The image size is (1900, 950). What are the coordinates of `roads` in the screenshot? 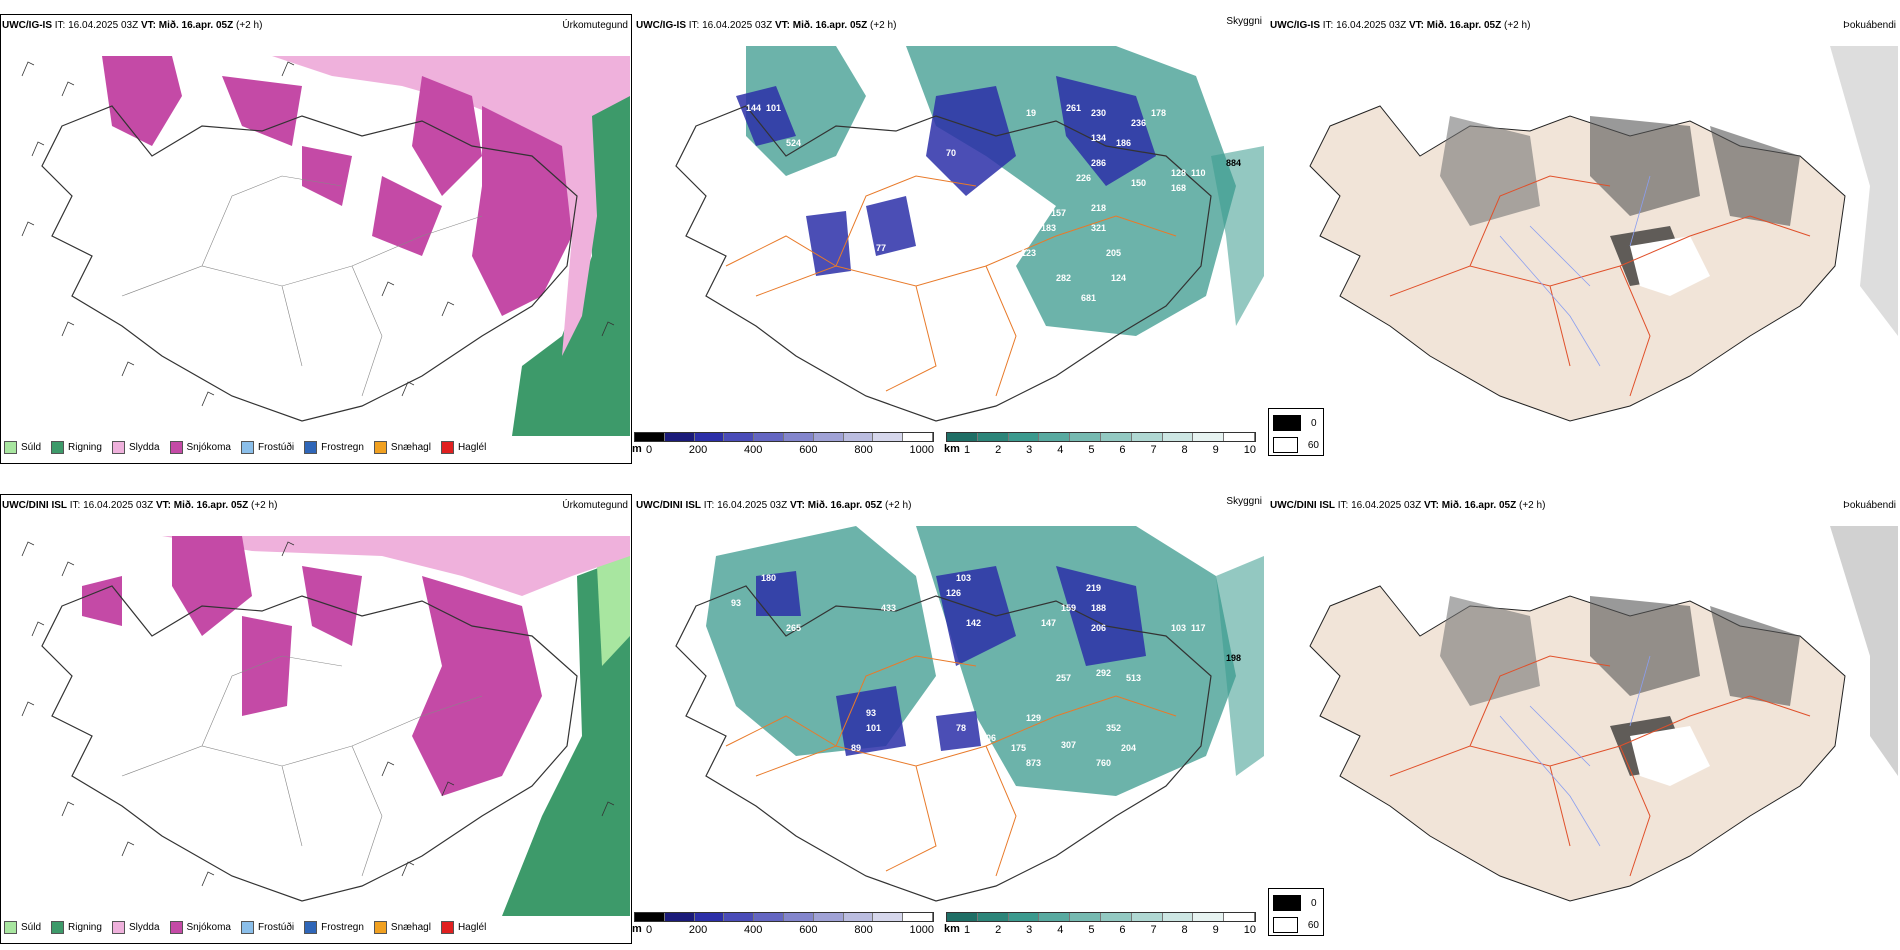 It's located at (302, 286).